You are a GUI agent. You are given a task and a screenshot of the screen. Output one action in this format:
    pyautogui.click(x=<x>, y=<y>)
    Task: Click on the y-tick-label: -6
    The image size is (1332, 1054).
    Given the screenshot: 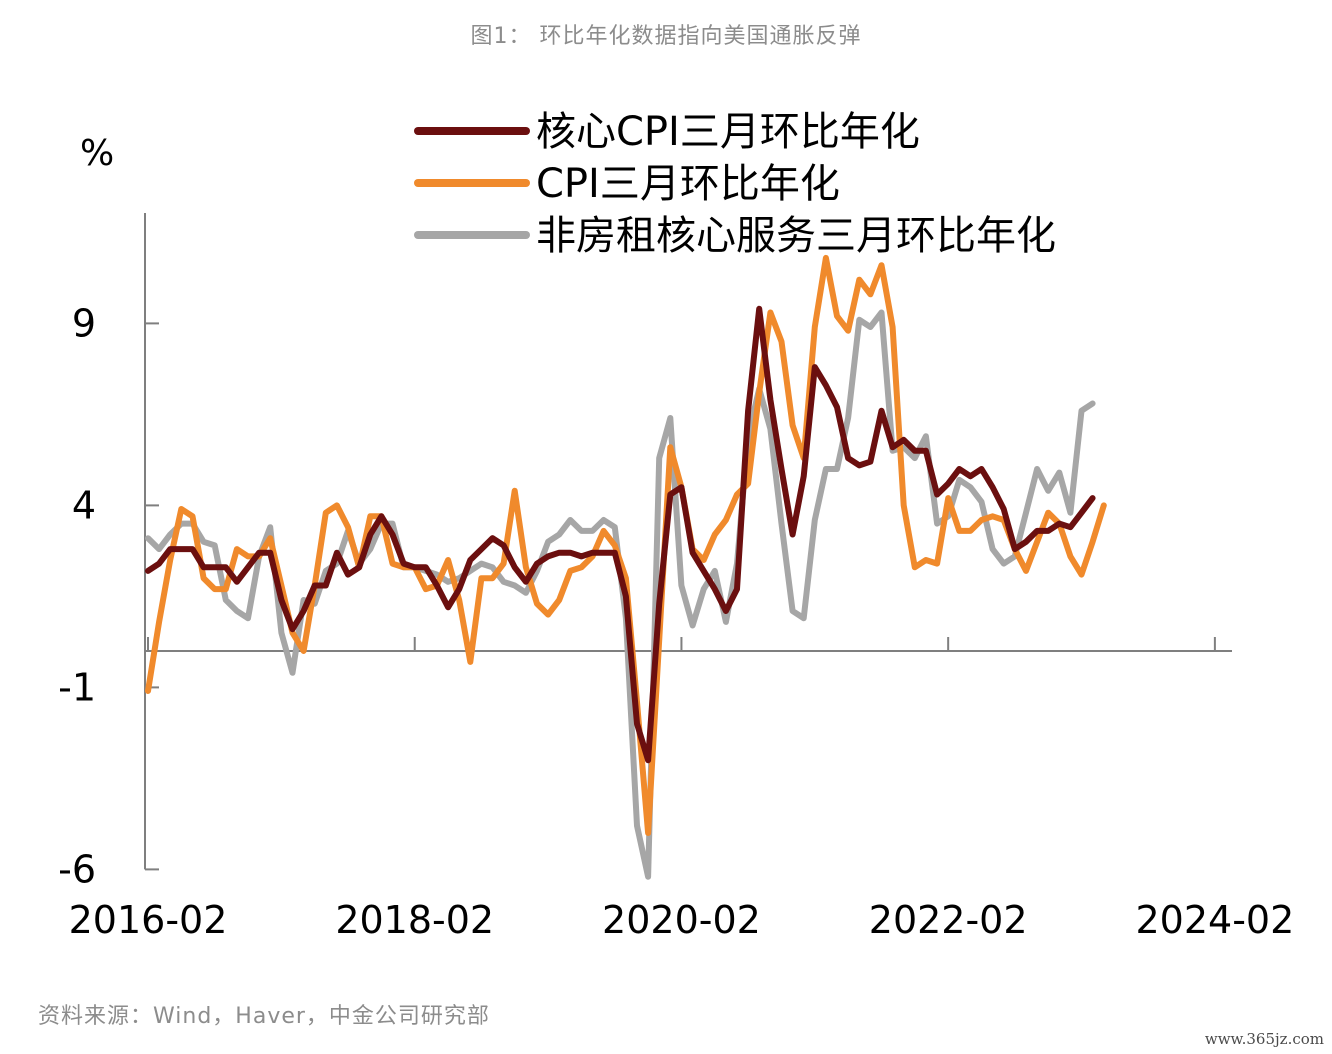 What is the action you would take?
    pyautogui.click(x=77, y=869)
    